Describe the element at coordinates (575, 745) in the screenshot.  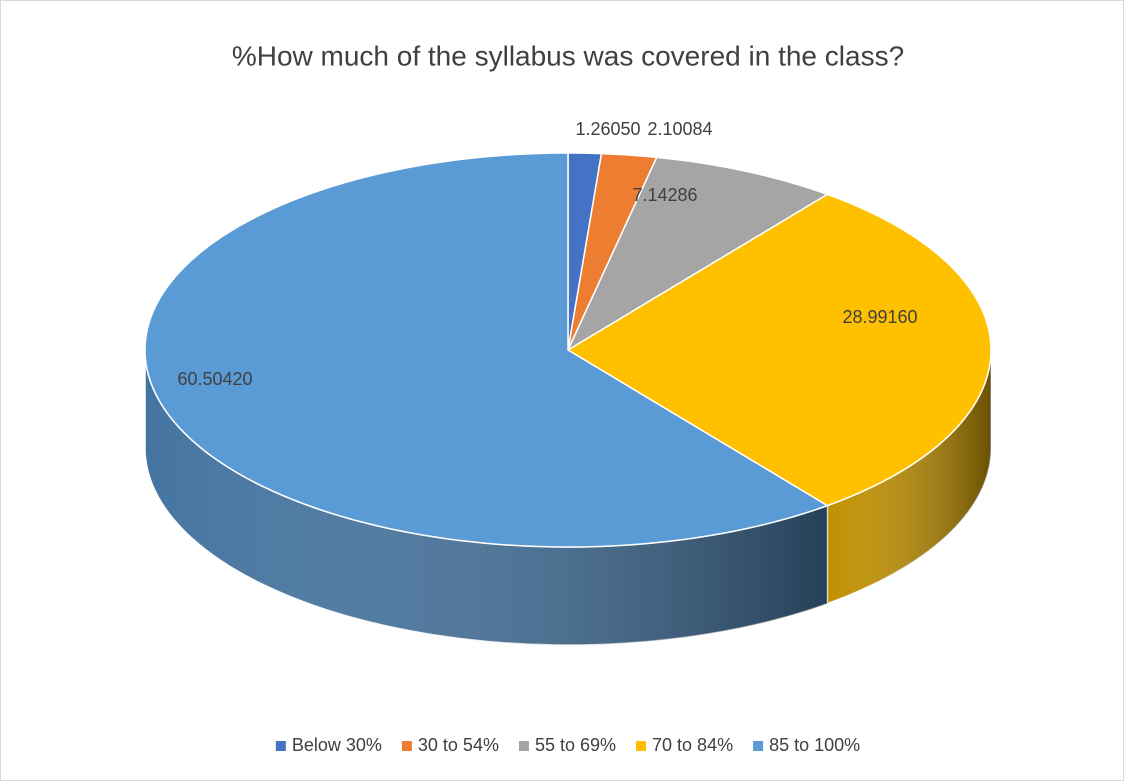
I see `legend-label: 55 to 69%` at that location.